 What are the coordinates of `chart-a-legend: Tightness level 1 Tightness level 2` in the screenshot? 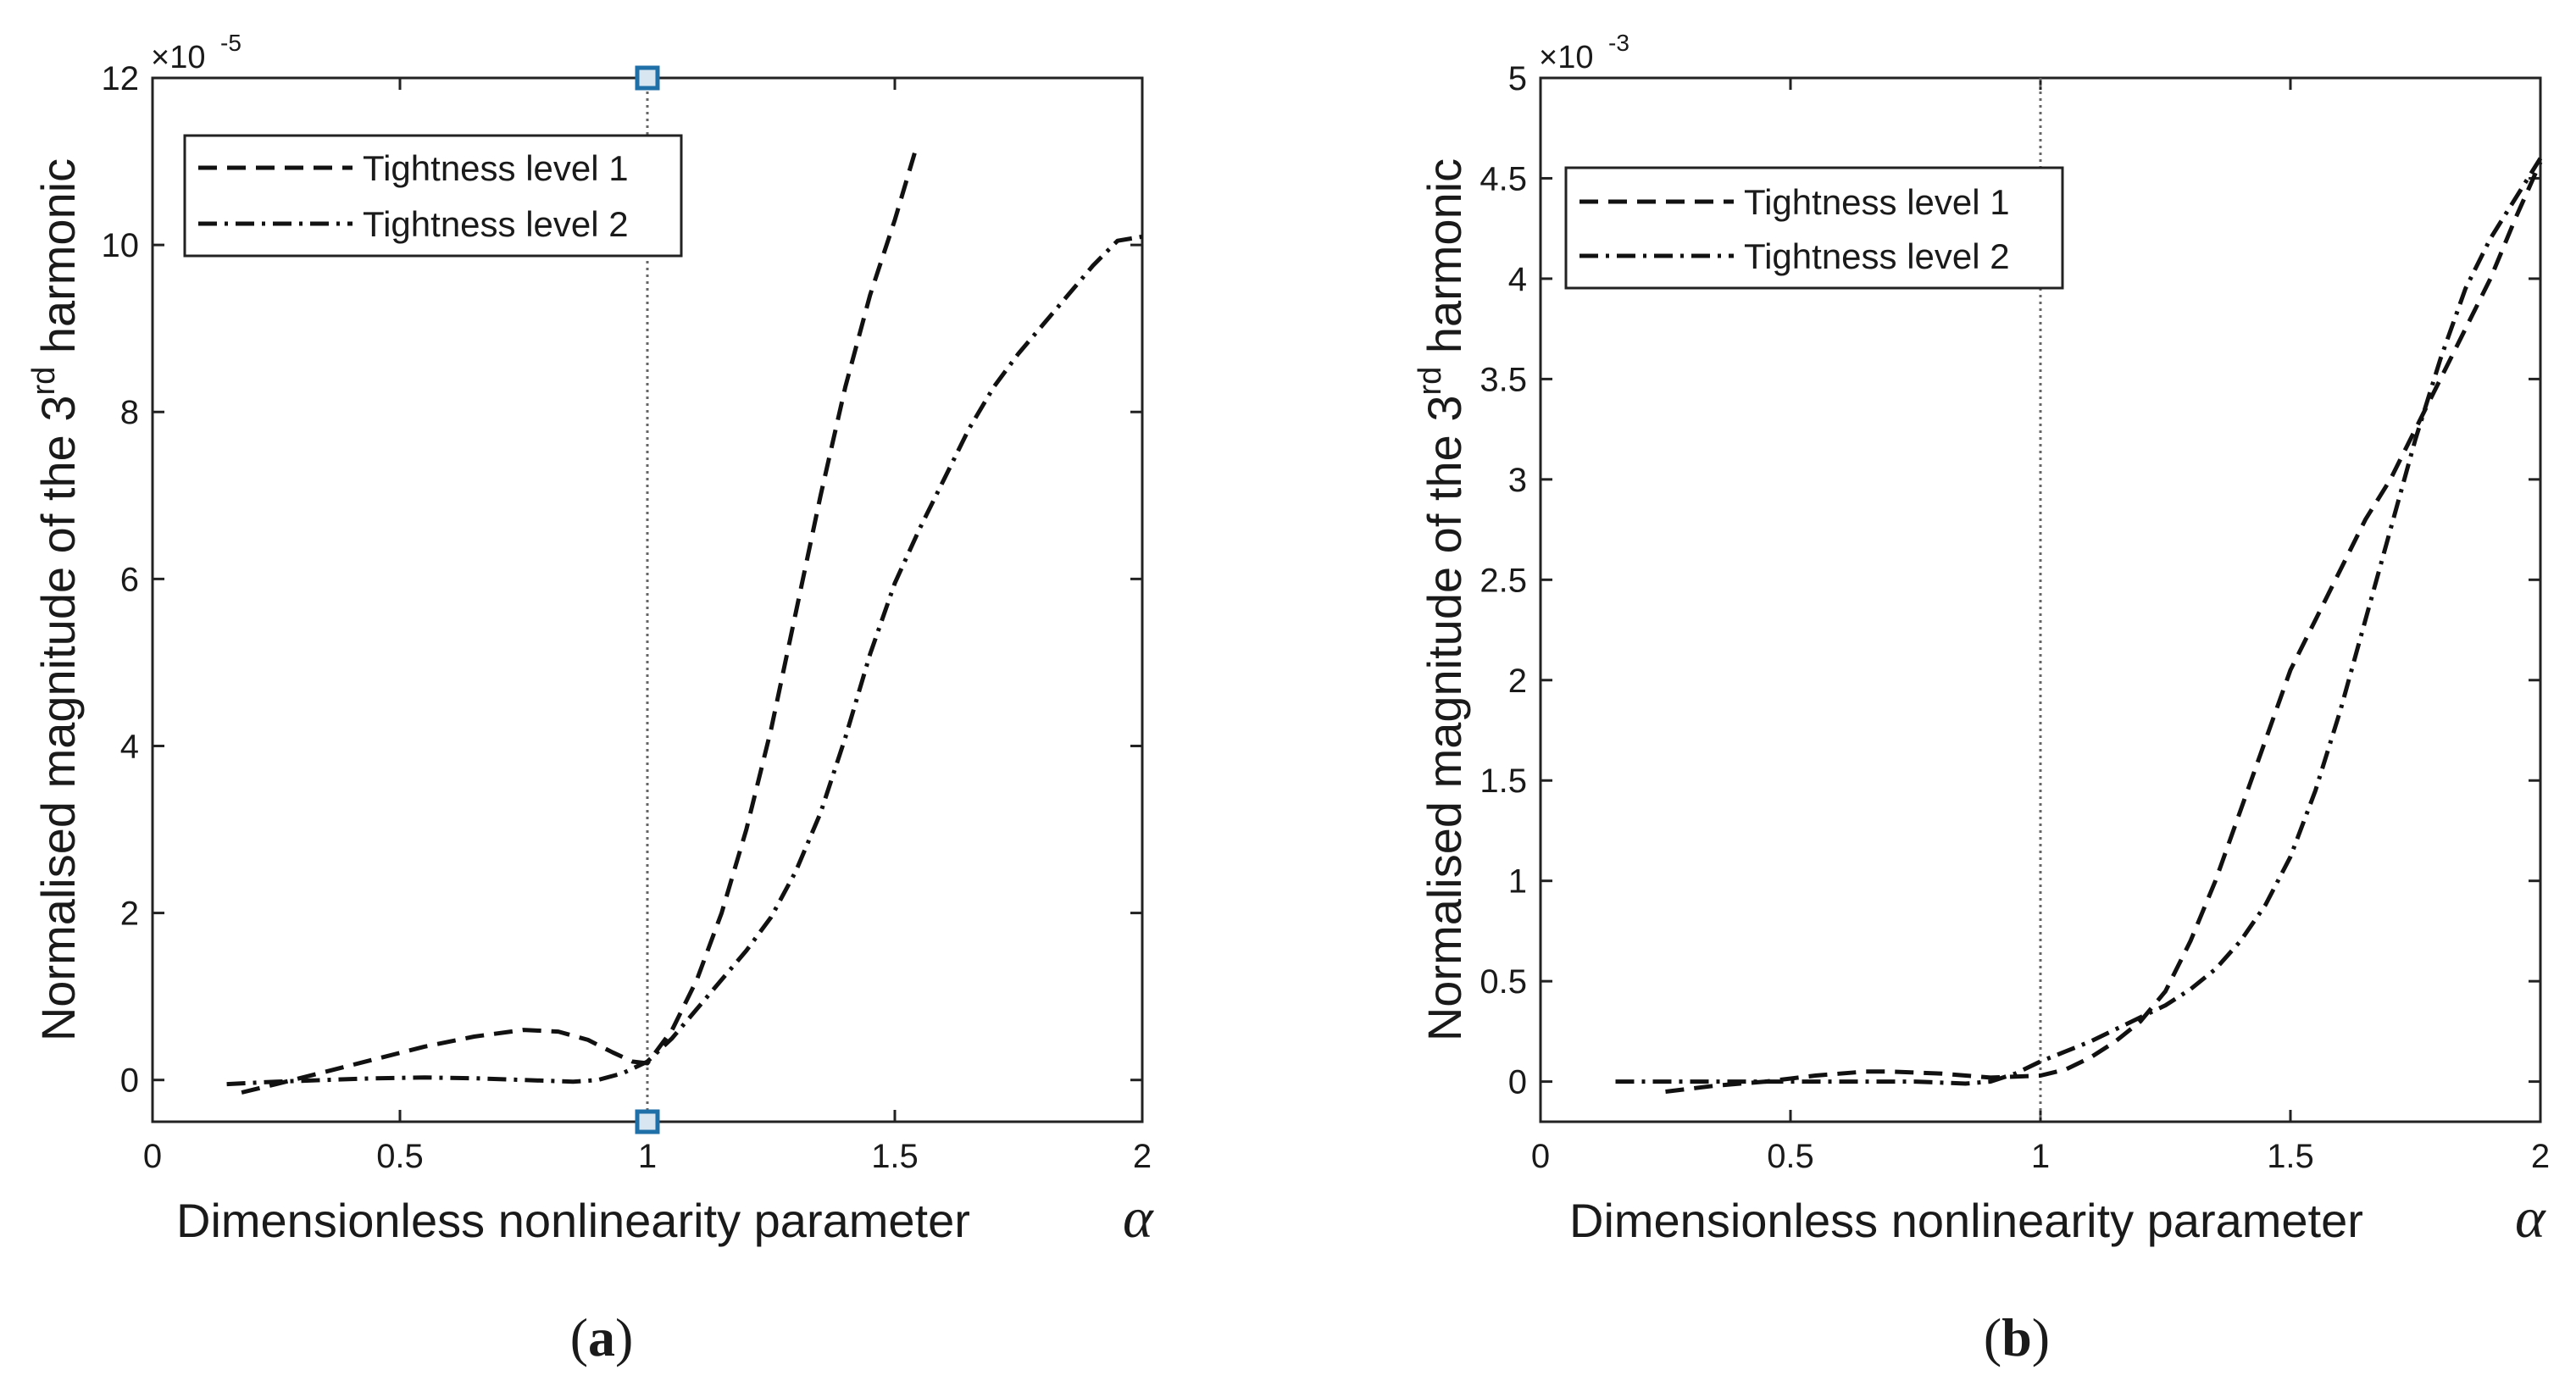 It's located at (433, 196).